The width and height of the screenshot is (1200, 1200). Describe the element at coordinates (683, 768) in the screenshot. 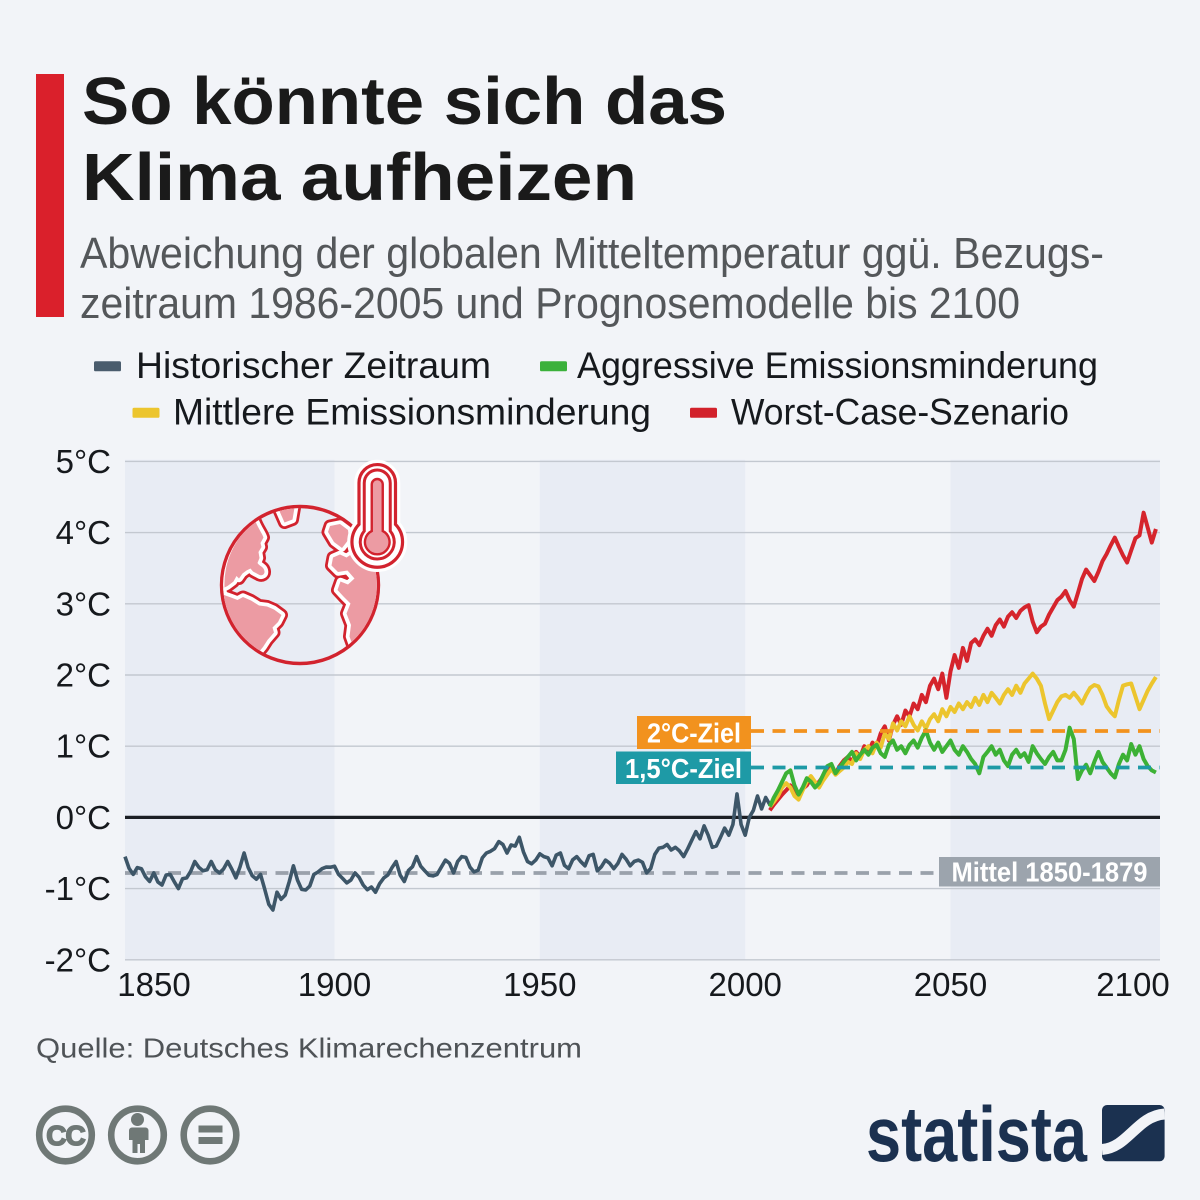

I see `svg-text: 1,5°C-Ziel` at that location.